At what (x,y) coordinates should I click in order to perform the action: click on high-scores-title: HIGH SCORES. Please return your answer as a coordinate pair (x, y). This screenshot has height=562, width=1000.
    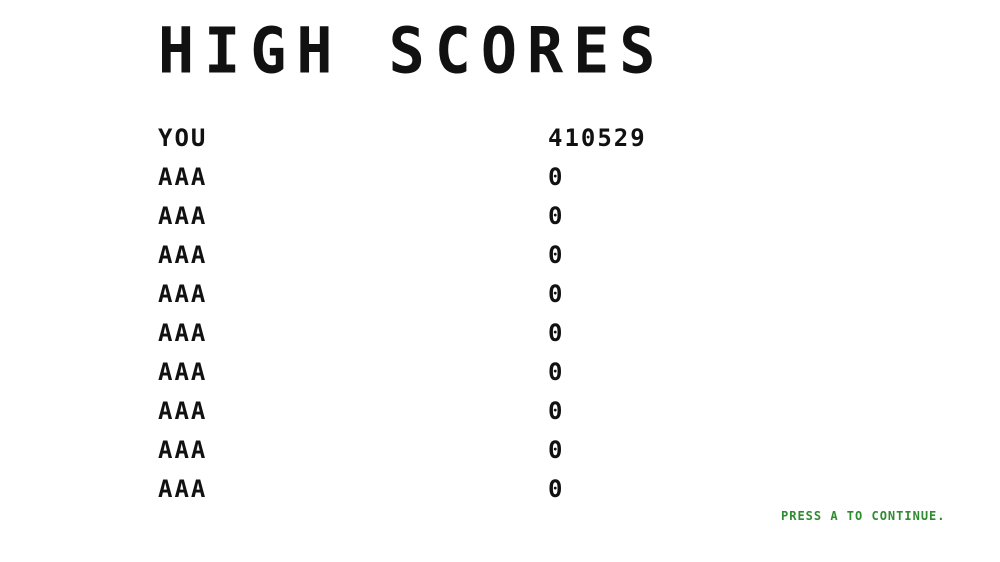
    Looking at the image, I should click on (412, 51).